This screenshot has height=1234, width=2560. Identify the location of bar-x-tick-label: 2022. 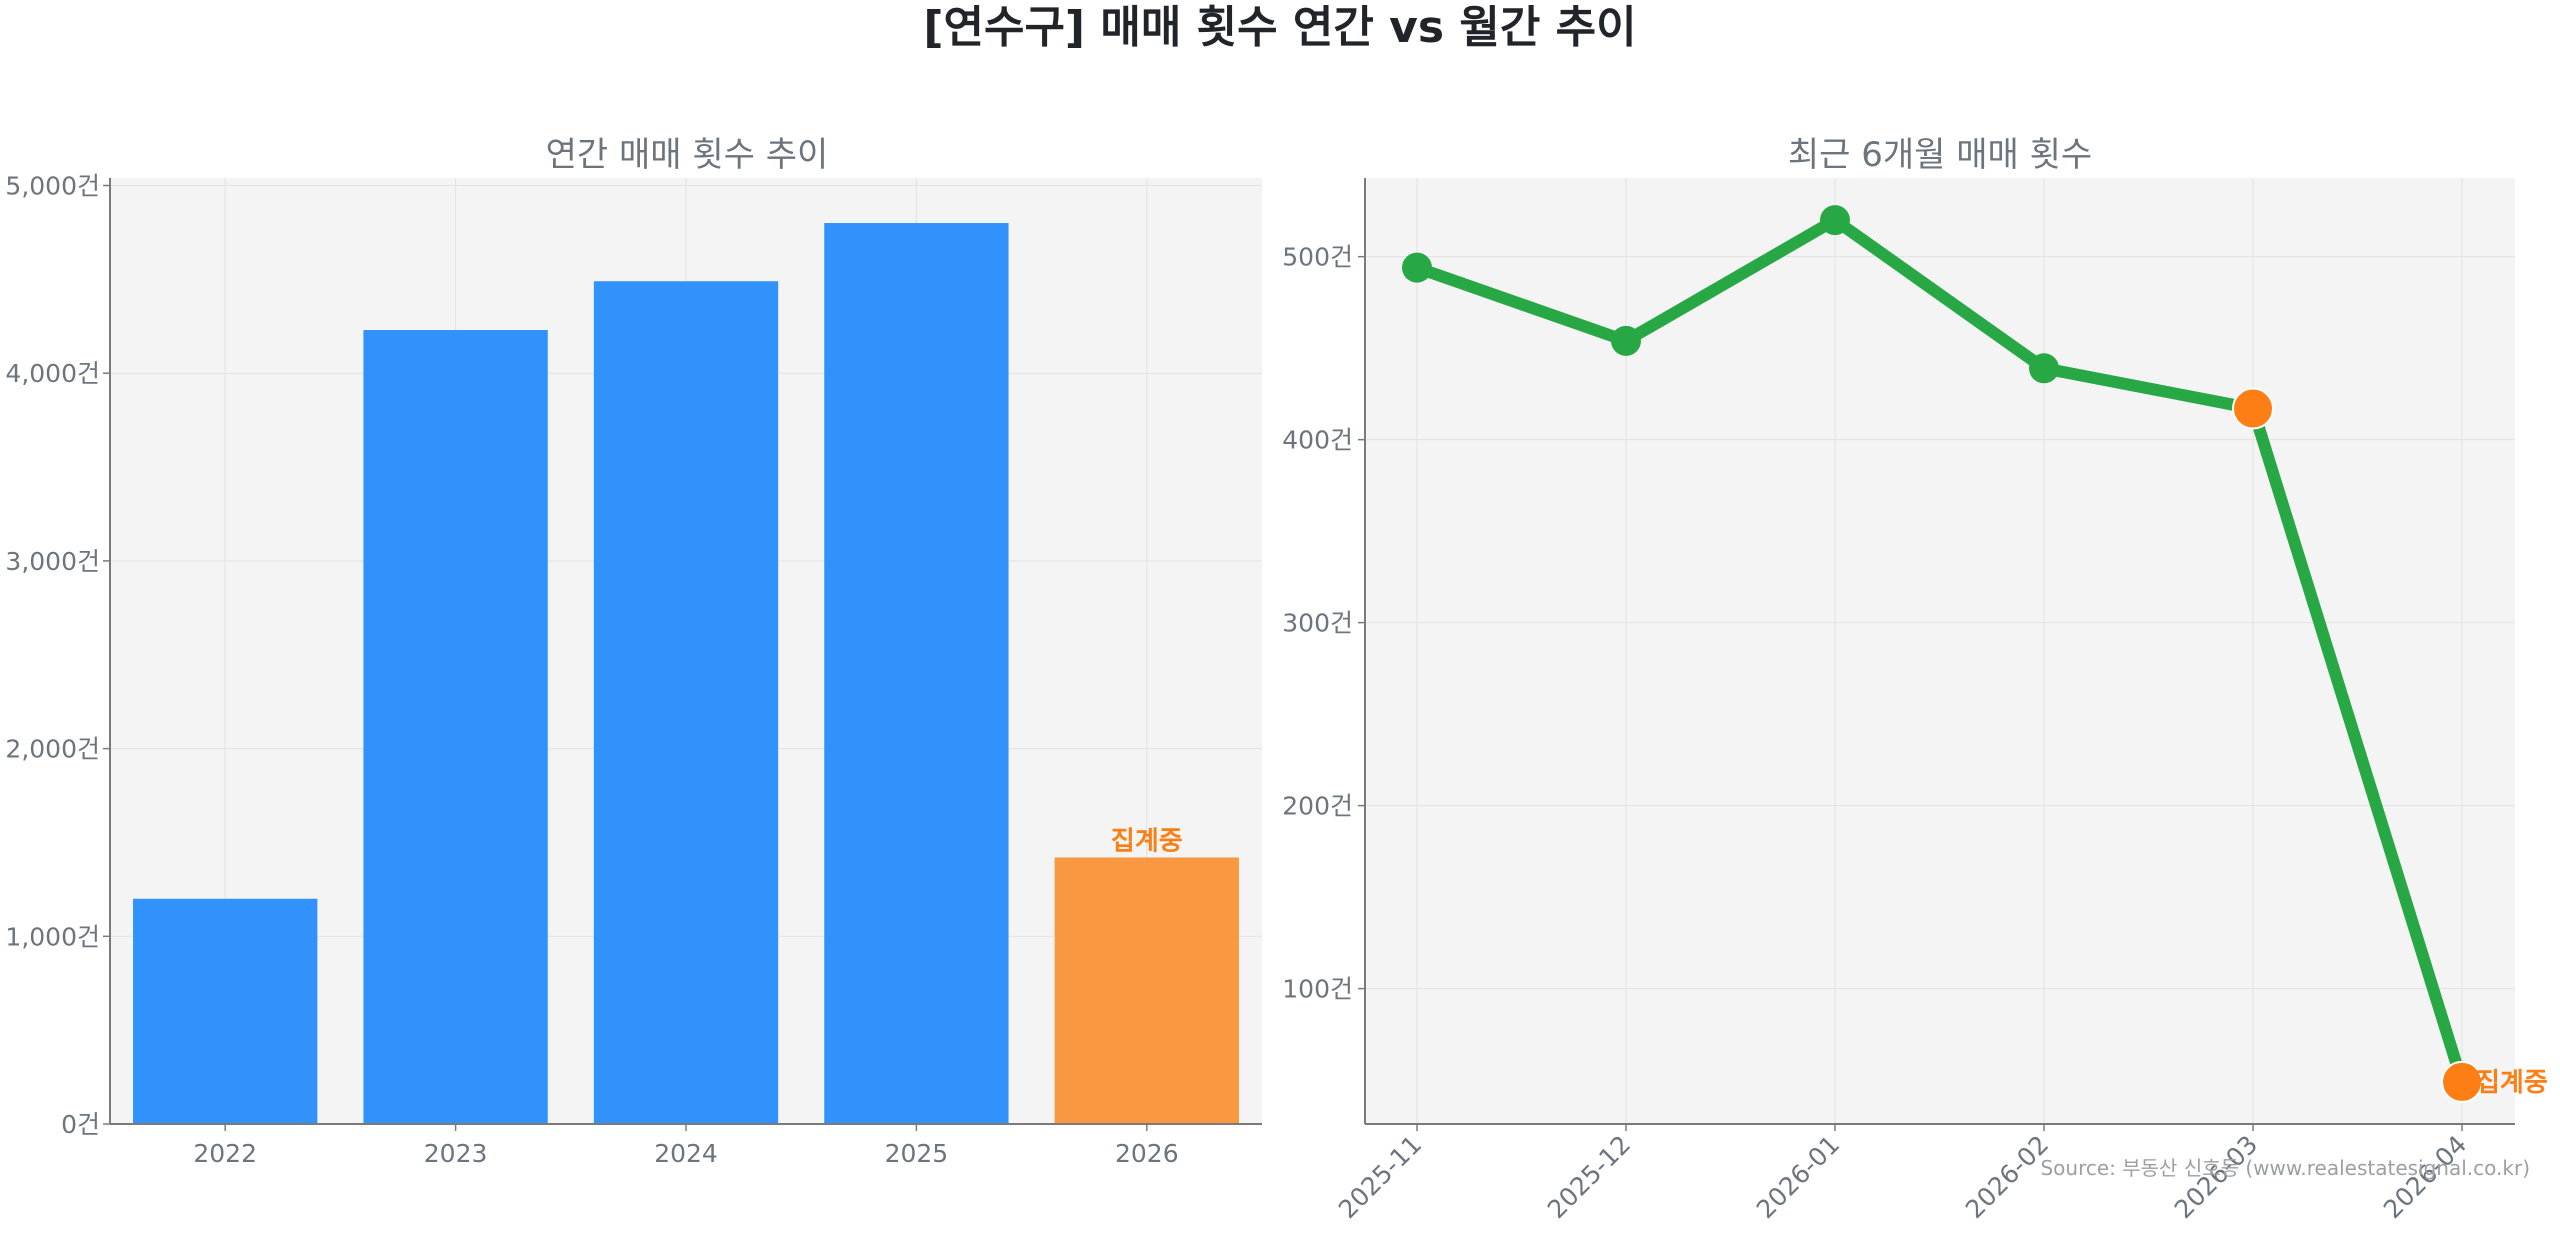
(225, 1153).